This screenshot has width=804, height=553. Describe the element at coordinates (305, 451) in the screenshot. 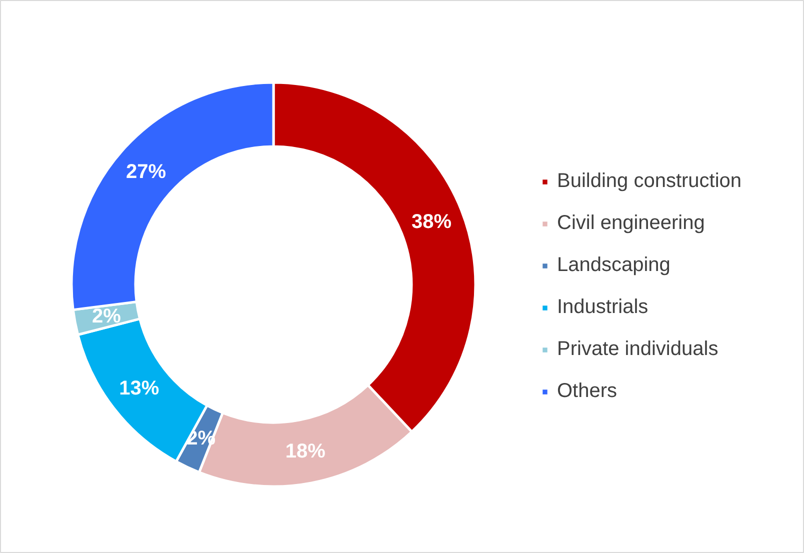

I see `data-label: 18%` at that location.